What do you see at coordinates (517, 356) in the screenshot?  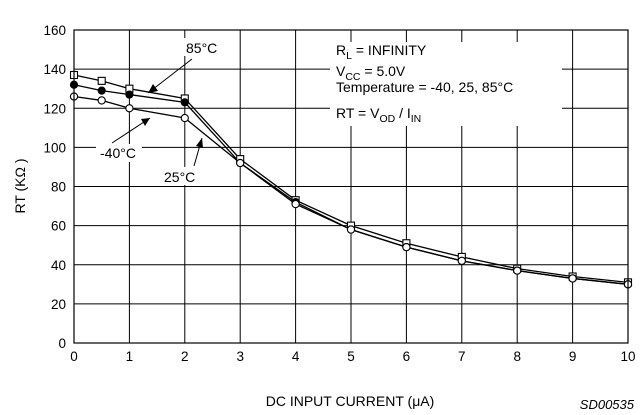 I see `x-tick-label: 8` at bounding box center [517, 356].